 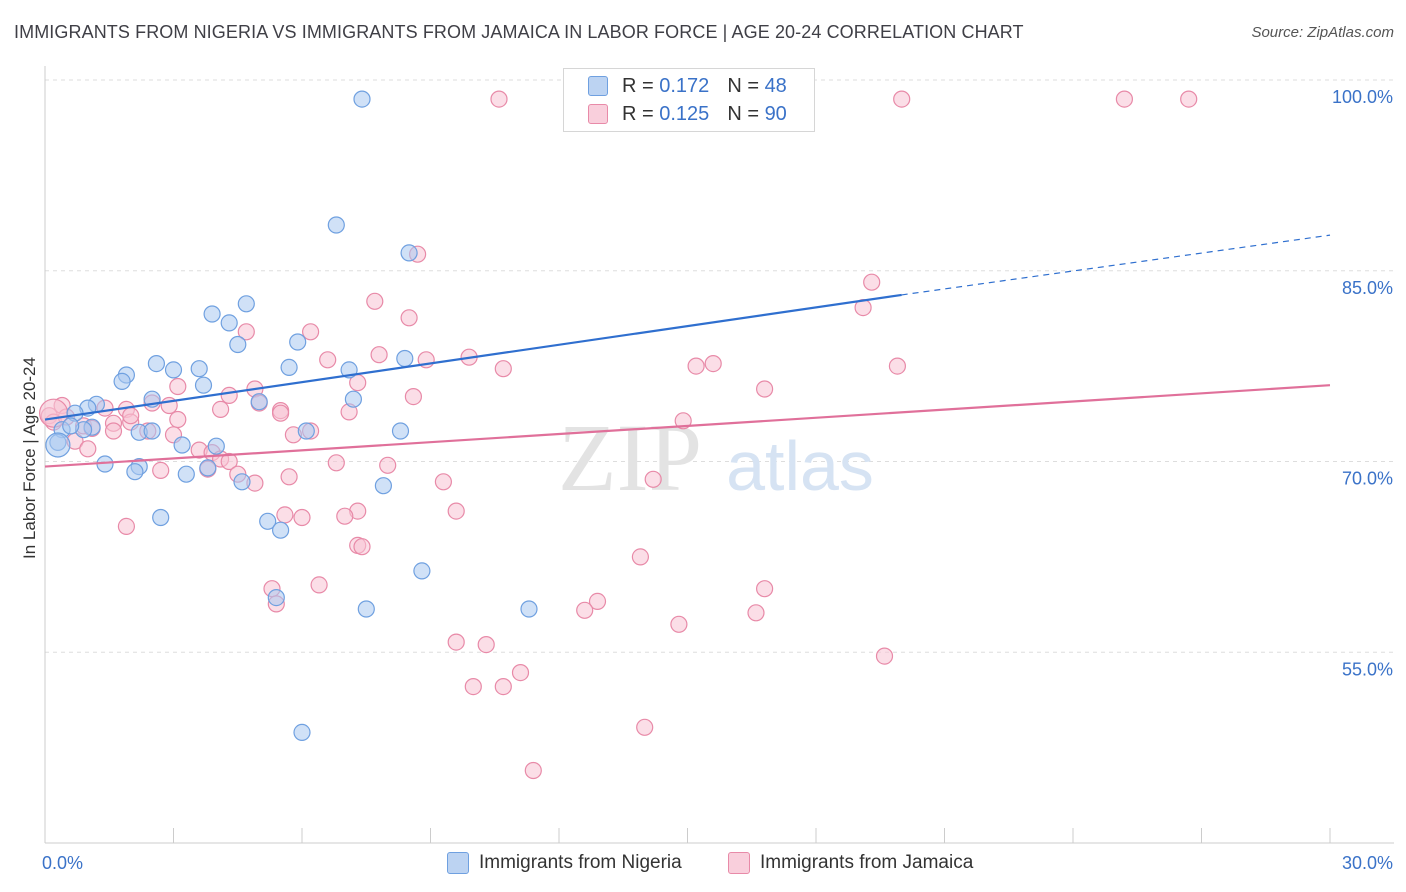 I want to click on legend-row-nigeria: R = 0.172 N = 48, so click(x=687, y=86).